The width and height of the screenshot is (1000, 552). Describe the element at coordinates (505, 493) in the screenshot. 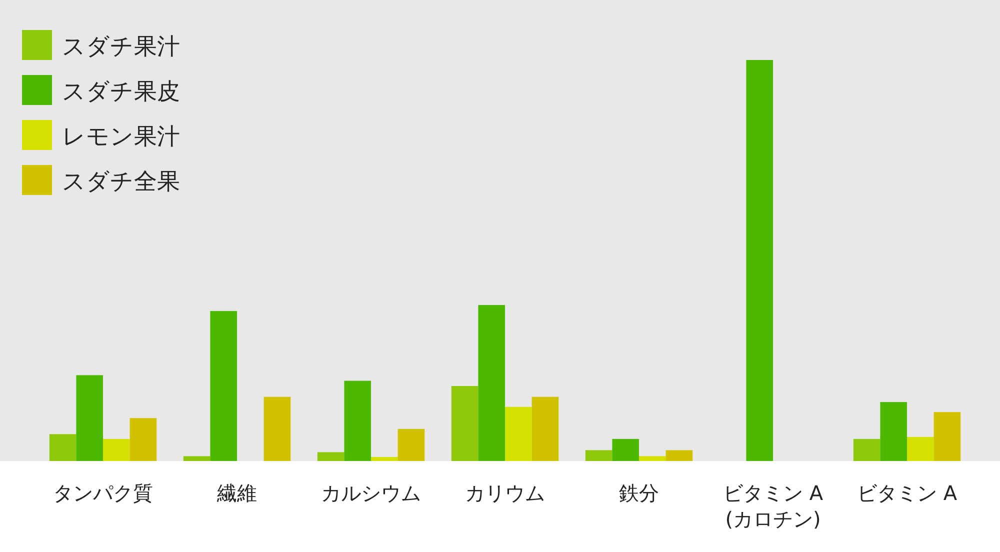

I see `x-tick-label: カリウム` at that location.